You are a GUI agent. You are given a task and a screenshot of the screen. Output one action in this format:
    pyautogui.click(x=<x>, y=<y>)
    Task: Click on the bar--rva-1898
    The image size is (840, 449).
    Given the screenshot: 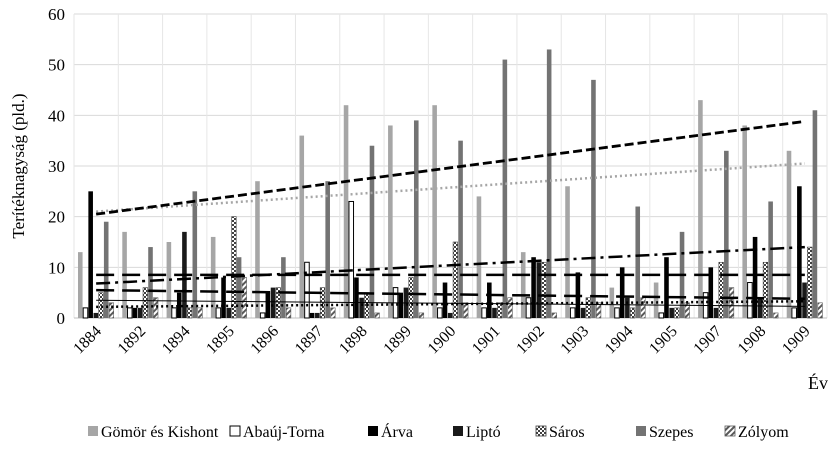 What is the action you would take?
    pyautogui.click(x=356, y=297)
    